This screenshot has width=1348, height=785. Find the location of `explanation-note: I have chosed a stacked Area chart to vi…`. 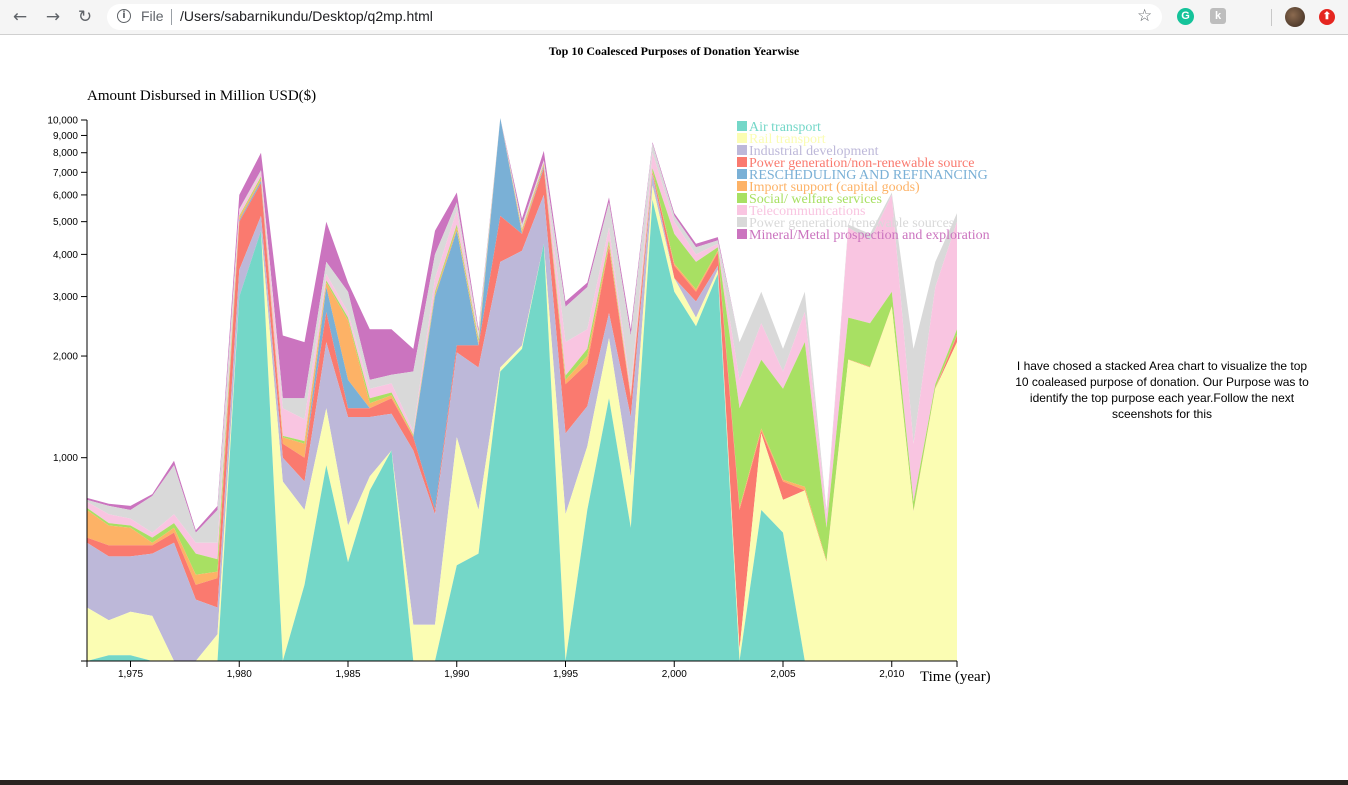

explanation-note: I have chosed a stacked Area chart to vi… is located at coordinates (1162, 390).